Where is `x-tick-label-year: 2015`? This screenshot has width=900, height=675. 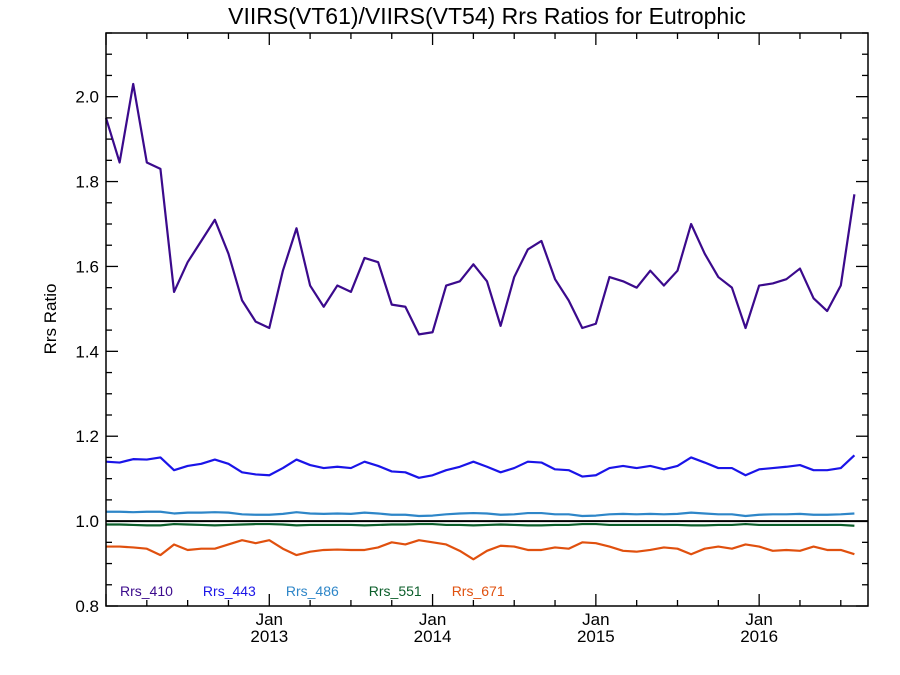
x-tick-label-year: 2015 is located at coordinates (596, 636).